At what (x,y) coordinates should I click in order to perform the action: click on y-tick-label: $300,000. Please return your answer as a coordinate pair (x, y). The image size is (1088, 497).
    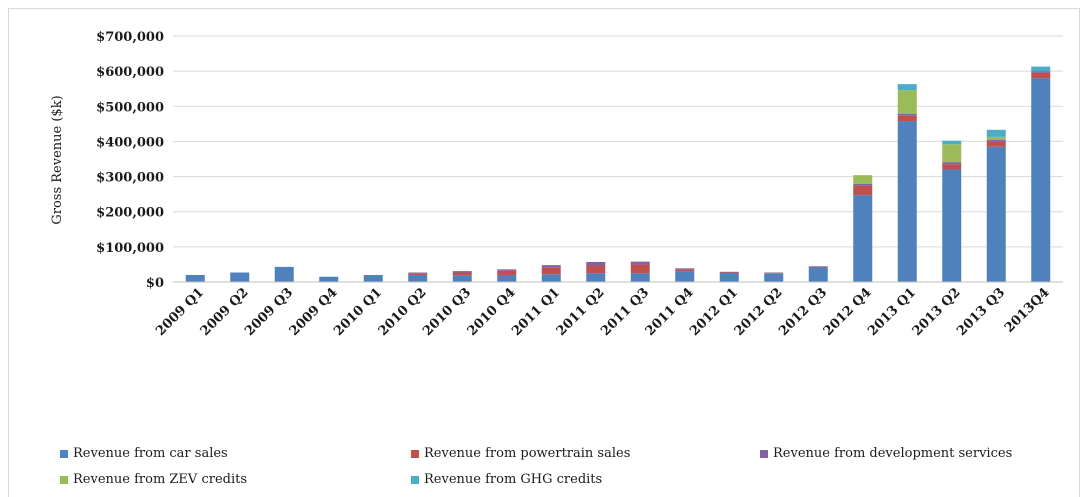
    Looking at the image, I should click on (130, 178).